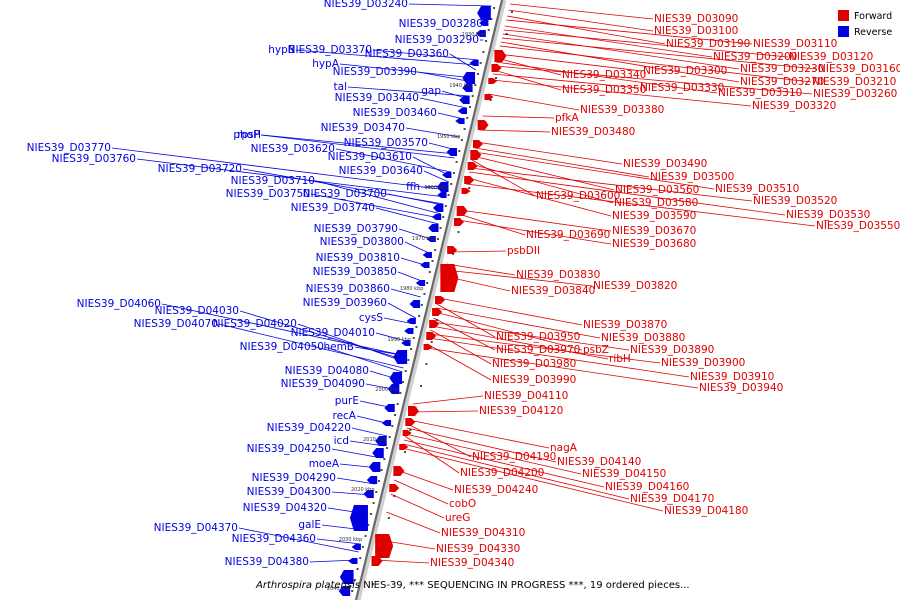  Describe the element at coordinates (176, 324) in the screenshot. I see `gene-label: NIES39_D04070` at that location.